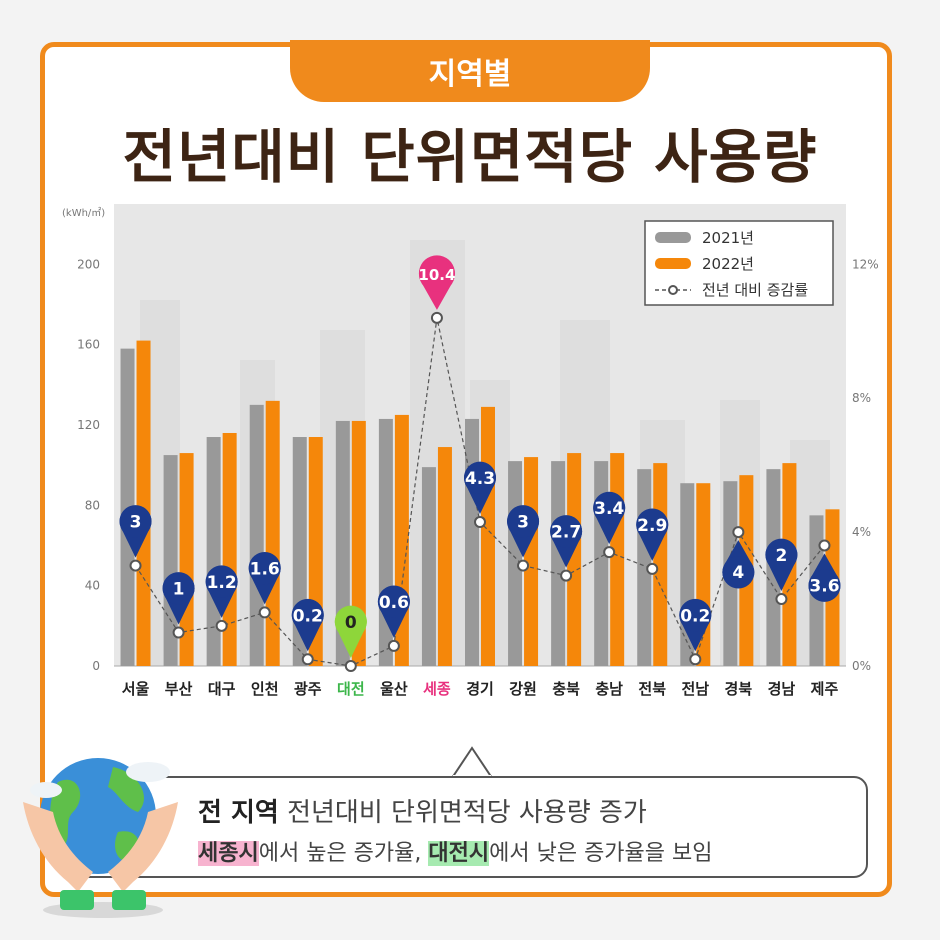 This screenshot has width=940, height=940. What do you see at coordinates (861, 532) in the screenshot?
I see `y2-tick-label: 4%` at bounding box center [861, 532].